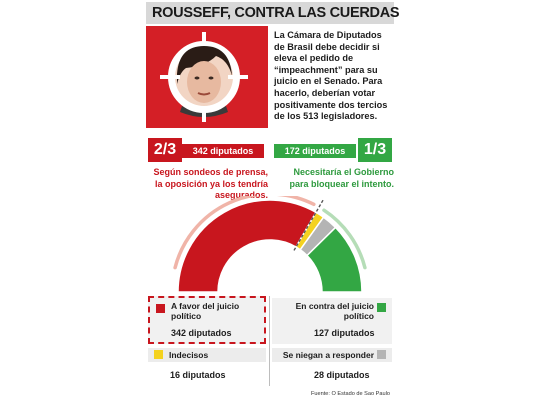 This screenshot has height=405, width=540. Describe the element at coordinates (375, 150) in the screenshot. I see `contra-fraction-badge: 1/3` at that location.